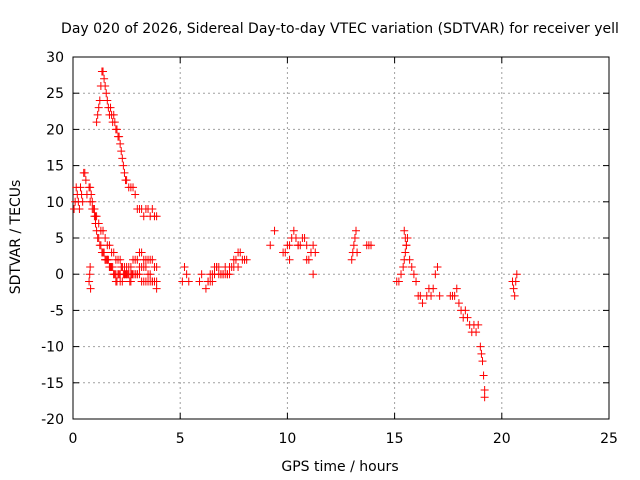  What do you see at coordinates (609, 439) in the screenshot?
I see `x-tick-label: 25` at bounding box center [609, 439].